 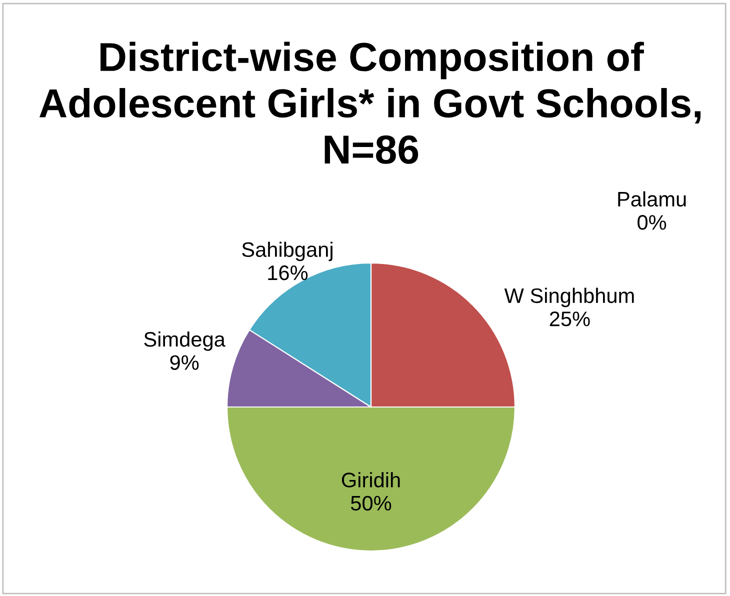 I want to click on text: 0%, so click(x=652, y=222).